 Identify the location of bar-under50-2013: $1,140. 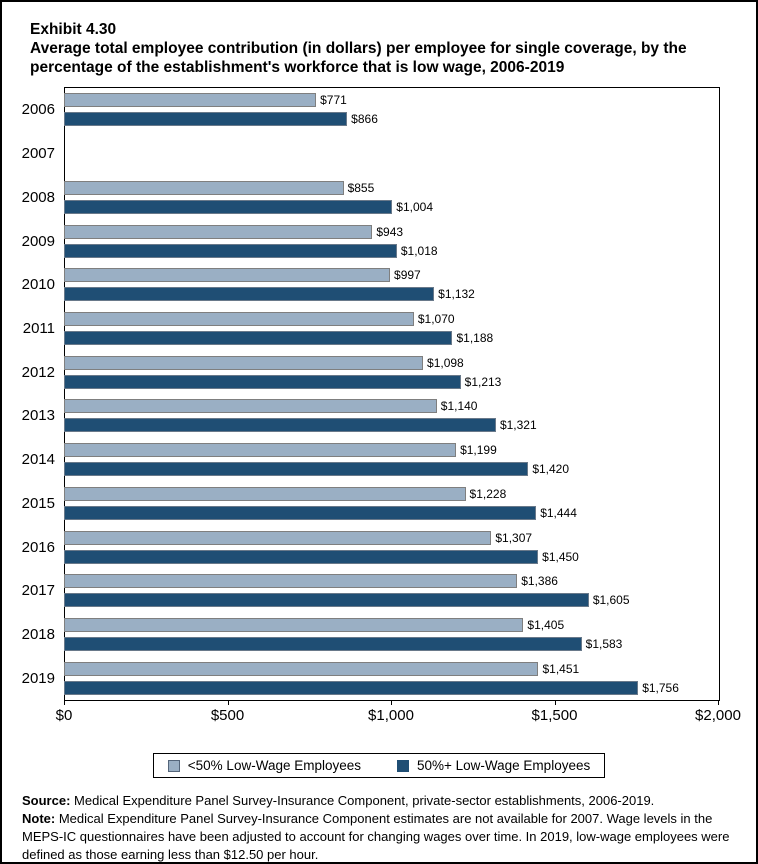
(270, 406).